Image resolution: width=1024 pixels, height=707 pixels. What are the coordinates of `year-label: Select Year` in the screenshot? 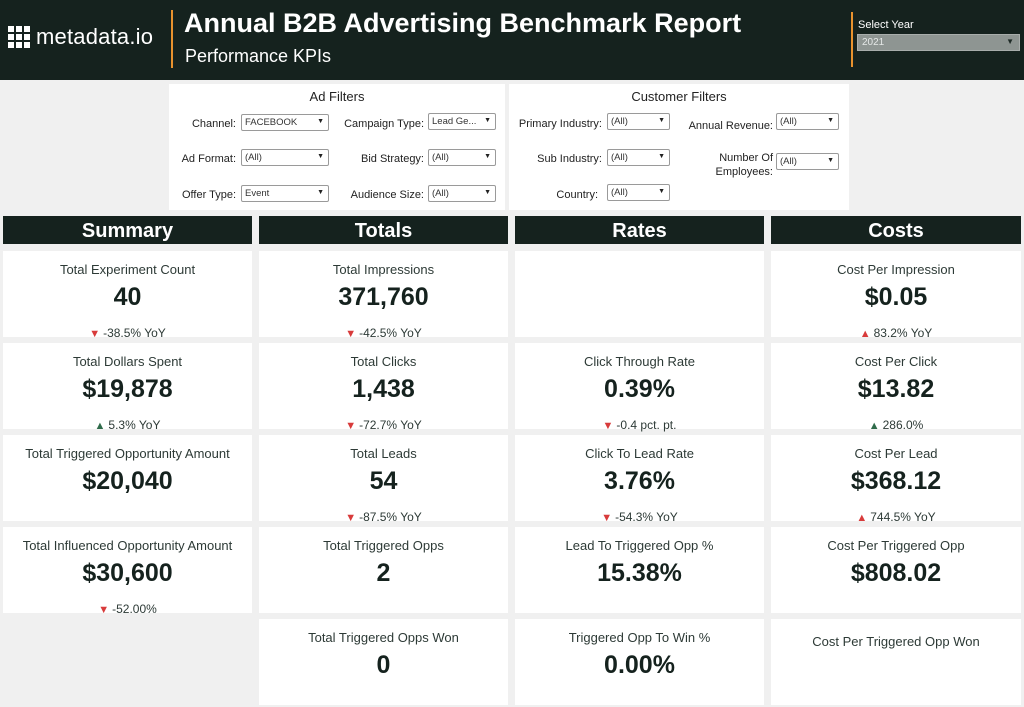 It's located at (886, 25).